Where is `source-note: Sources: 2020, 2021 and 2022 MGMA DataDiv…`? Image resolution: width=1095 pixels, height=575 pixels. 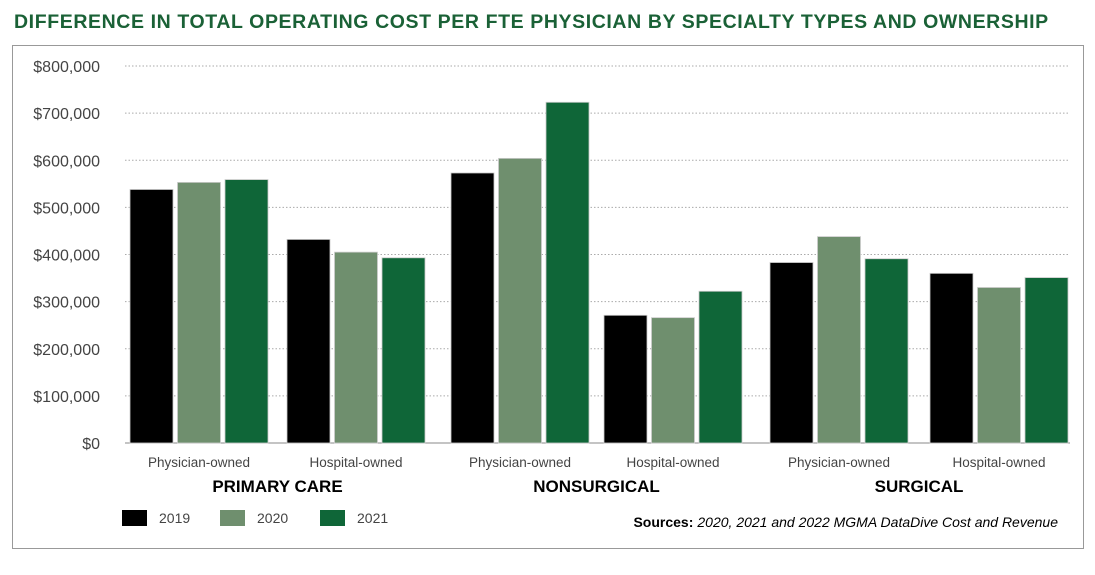 source-note: Sources: 2020, 2021 and 2022 MGMA DataDiv… is located at coordinates (845, 522).